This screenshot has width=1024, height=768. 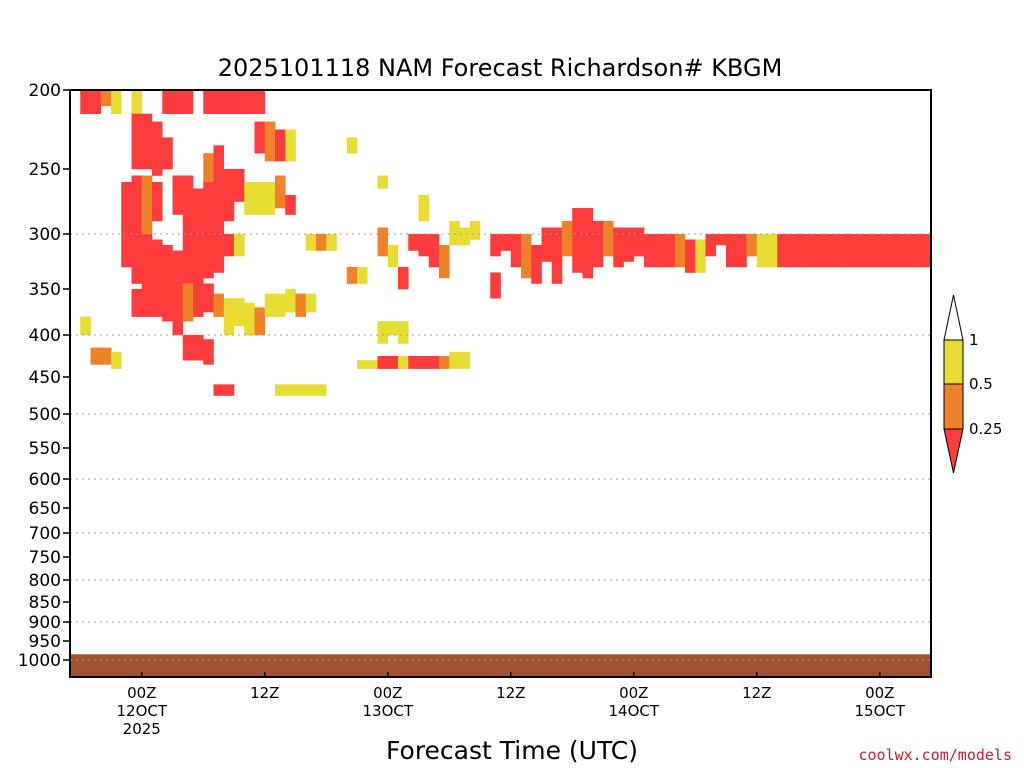 I want to click on y-tick-label: 600, so click(x=45, y=480).